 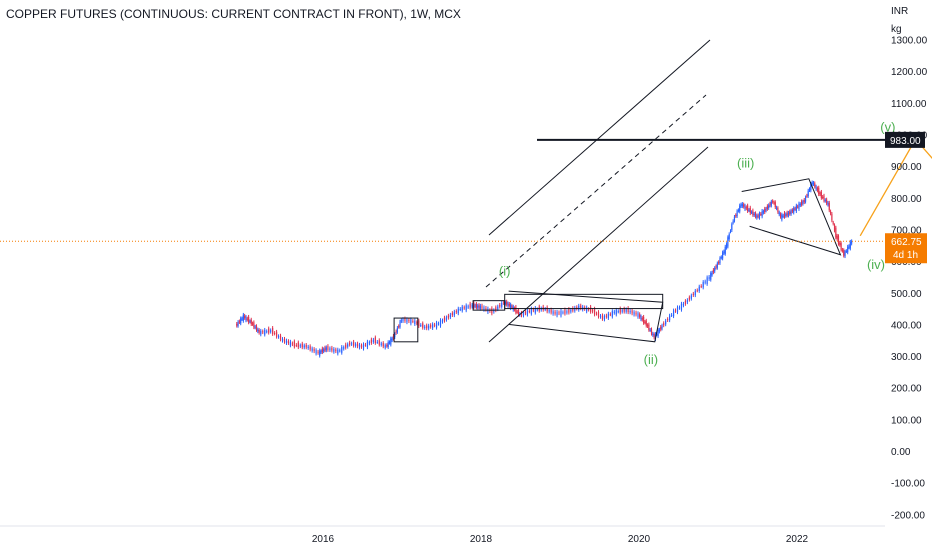 I want to click on x-axis: 2016201820202022202420262028203, so click(x=466, y=535).